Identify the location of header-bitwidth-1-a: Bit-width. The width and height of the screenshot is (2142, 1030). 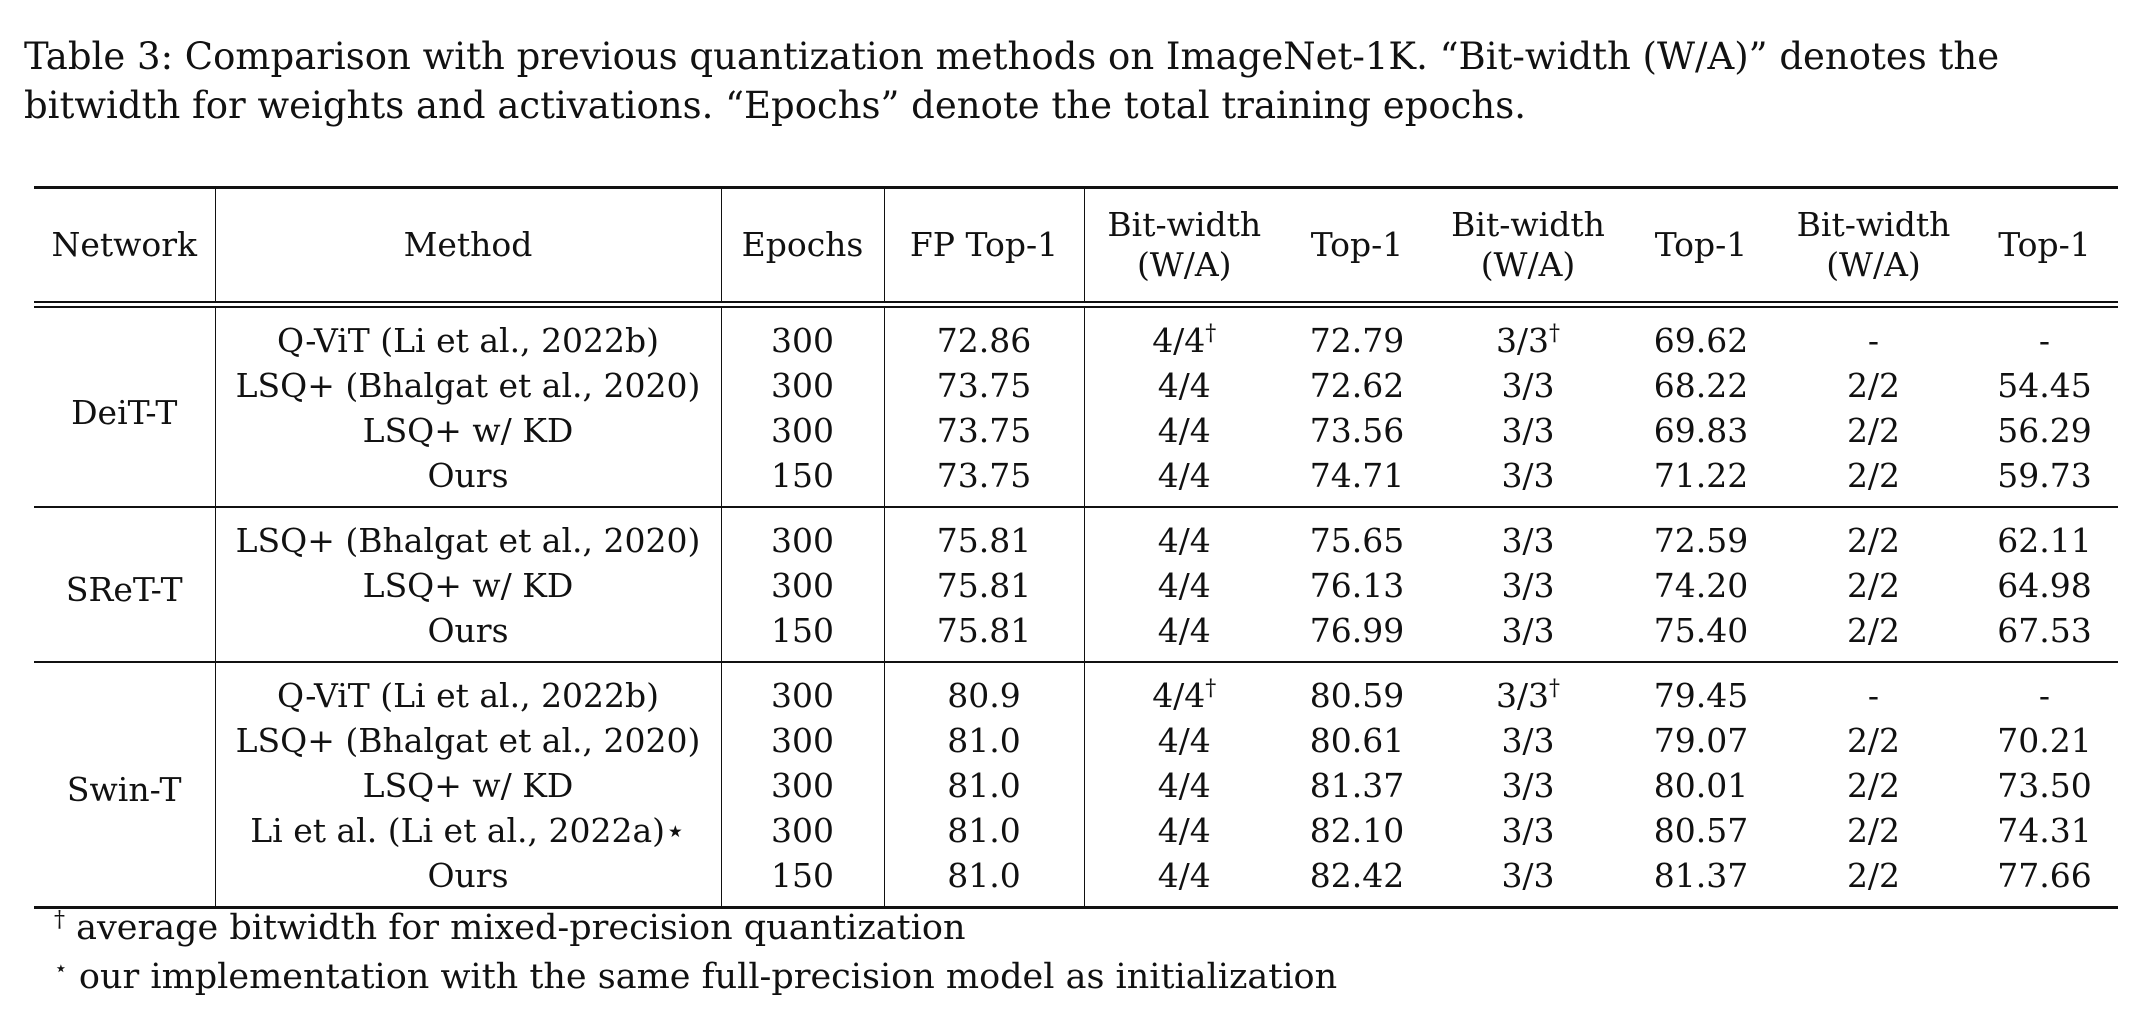
(1184, 224).